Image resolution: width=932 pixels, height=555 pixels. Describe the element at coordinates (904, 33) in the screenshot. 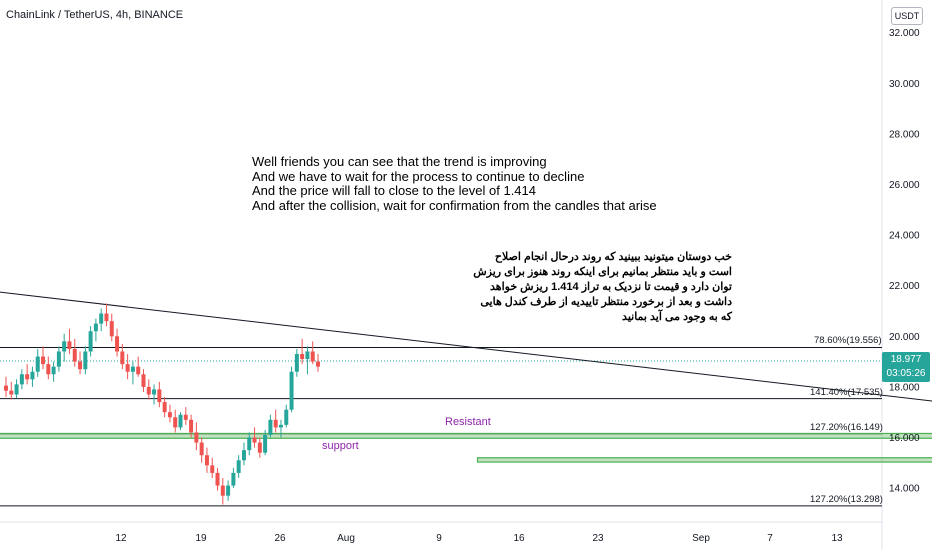

I see `price-tick-label: 32.000` at that location.